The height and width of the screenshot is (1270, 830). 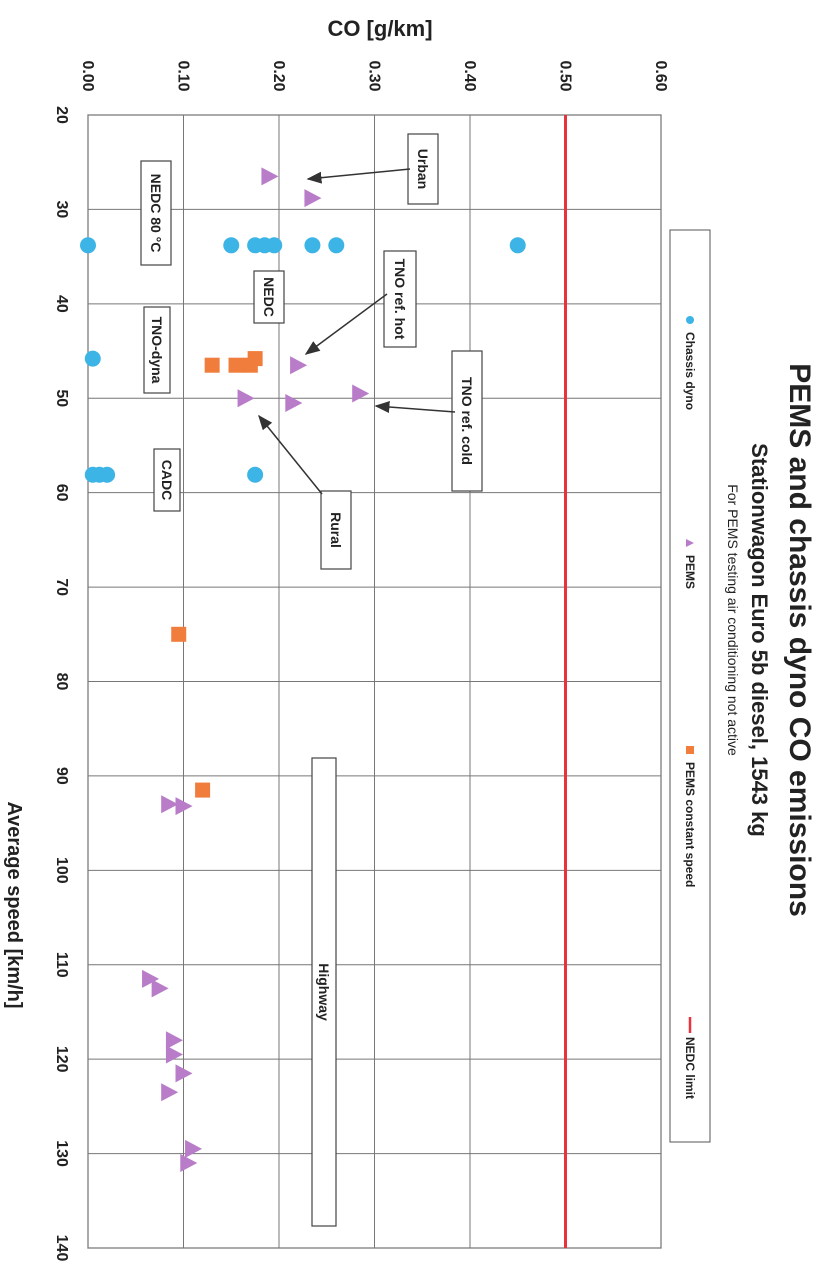 I want to click on legend-box, so click(x=690, y=686).